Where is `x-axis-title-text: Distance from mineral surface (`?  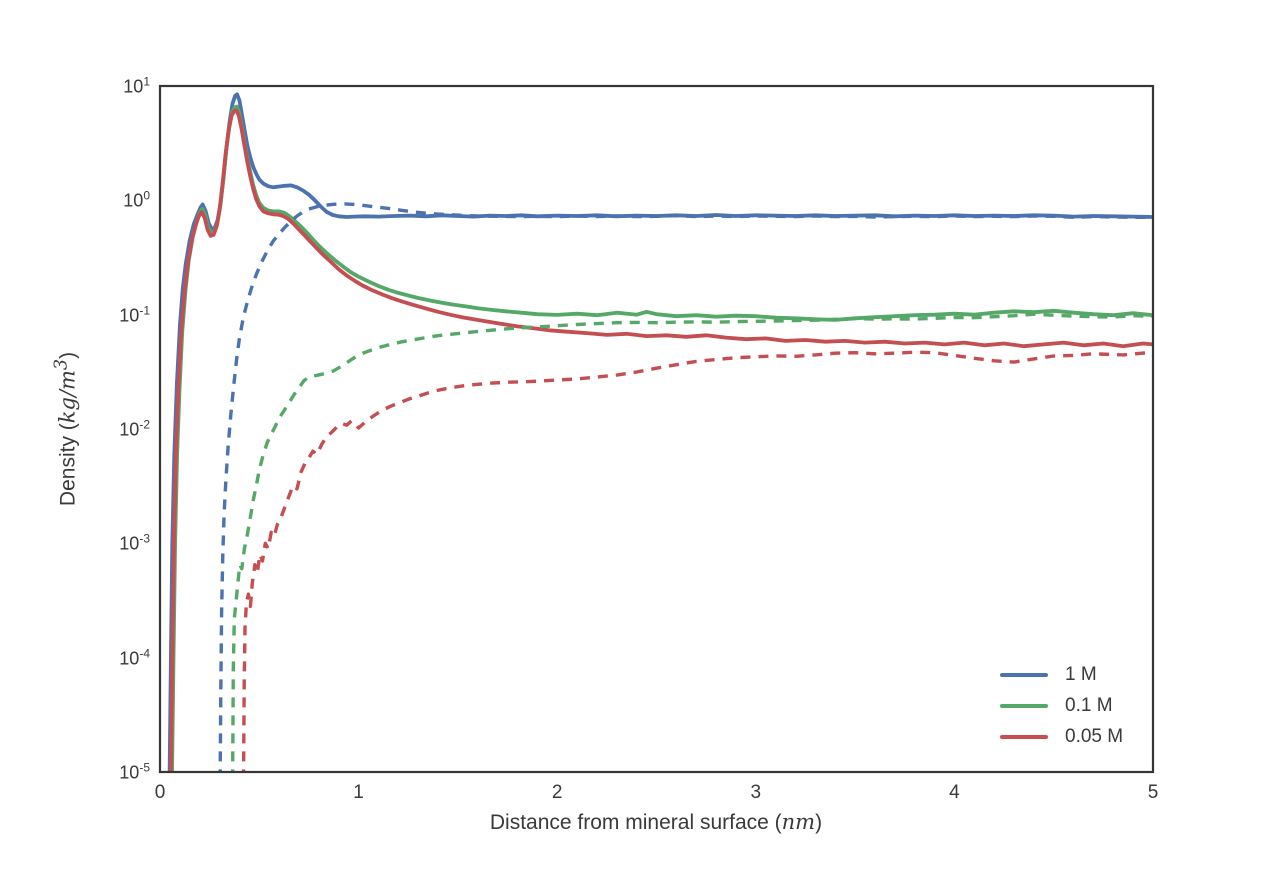
x-axis-title-text: Distance from mineral surface ( is located at coordinates (635, 822).